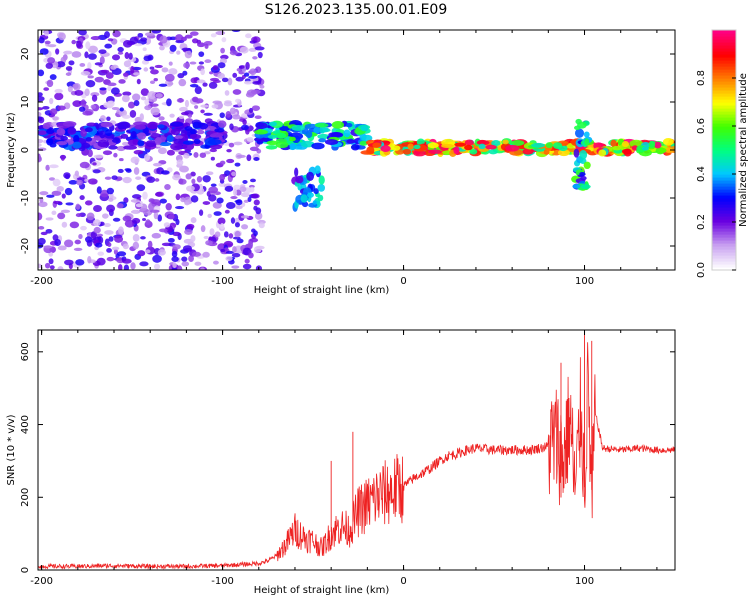 The image size is (750, 600). What do you see at coordinates (576, 186) in the screenshot?
I see `spectral-feature-blob` at bounding box center [576, 186].